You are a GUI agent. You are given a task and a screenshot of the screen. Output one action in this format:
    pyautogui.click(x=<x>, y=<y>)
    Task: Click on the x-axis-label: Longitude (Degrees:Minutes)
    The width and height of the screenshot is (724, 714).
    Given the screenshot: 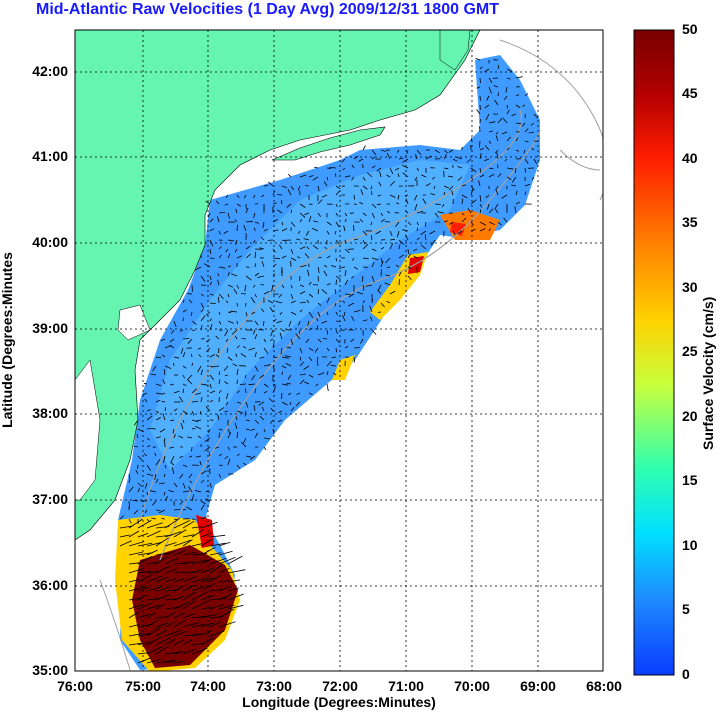 What is the action you would take?
    pyautogui.click(x=339, y=702)
    